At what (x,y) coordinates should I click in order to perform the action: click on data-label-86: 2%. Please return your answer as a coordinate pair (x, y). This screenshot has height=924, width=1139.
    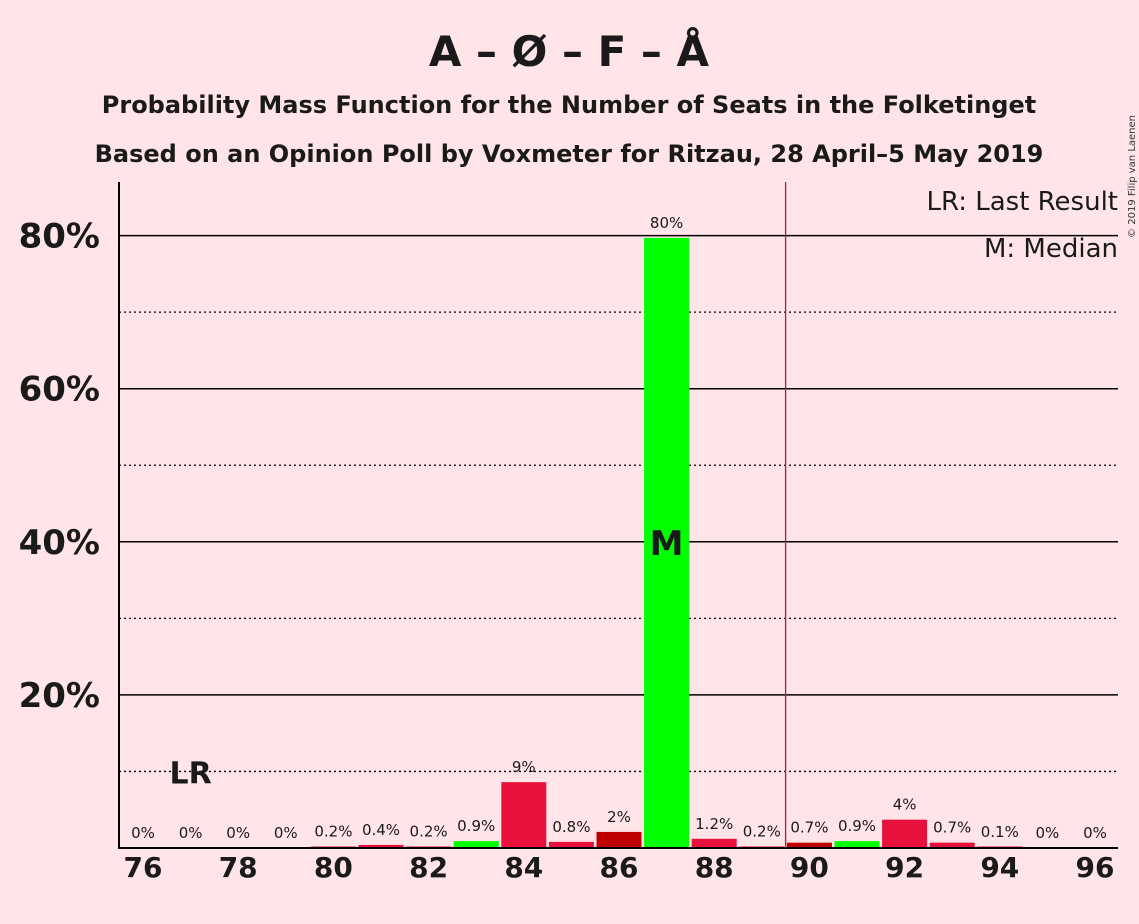
    Looking at the image, I should click on (619, 817).